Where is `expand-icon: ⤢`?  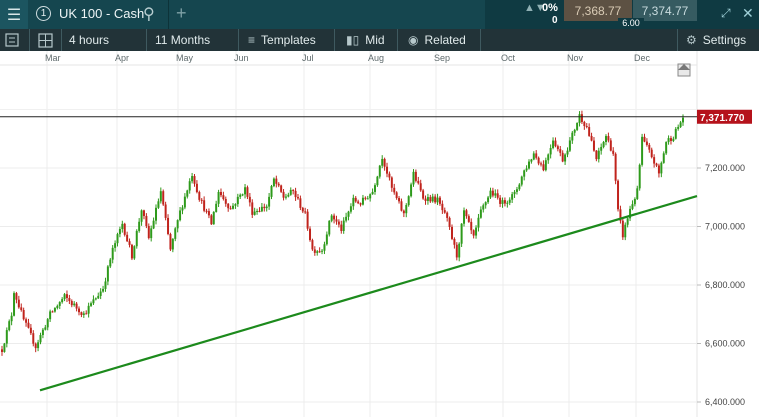
expand-icon: ⤢ is located at coordinates (726, 13).